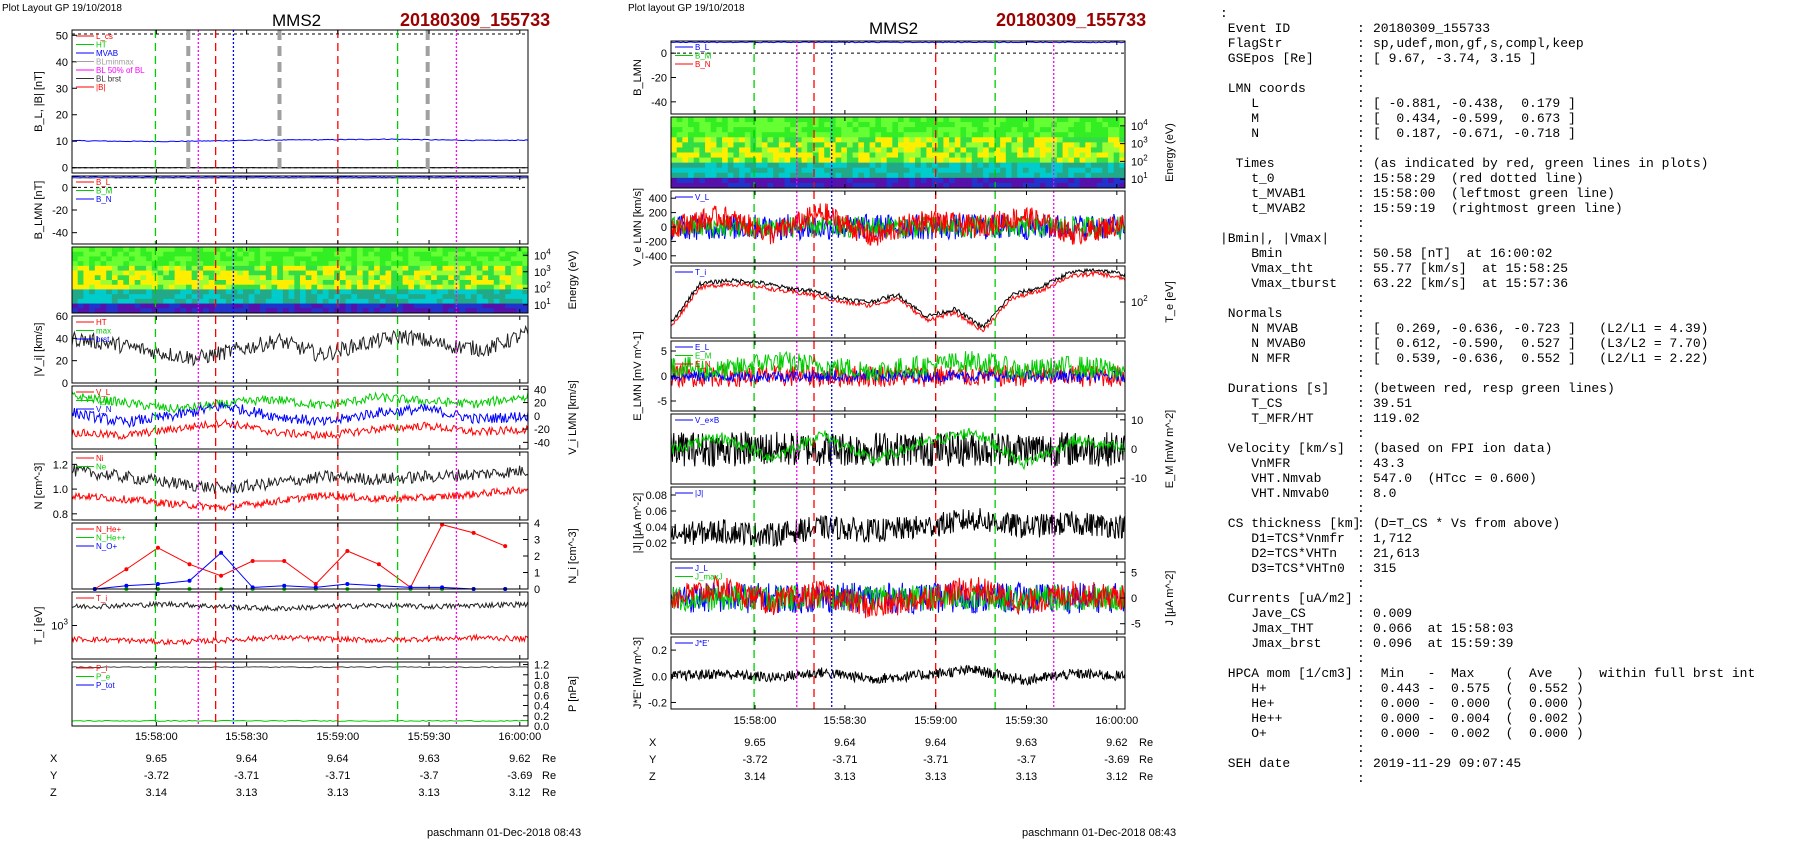 This screenshot has width=1804, height=841. What do you see at coordinates (300, 606) in the screenshot?
I see `left-Ti-line` at bounding box center [300, 606].